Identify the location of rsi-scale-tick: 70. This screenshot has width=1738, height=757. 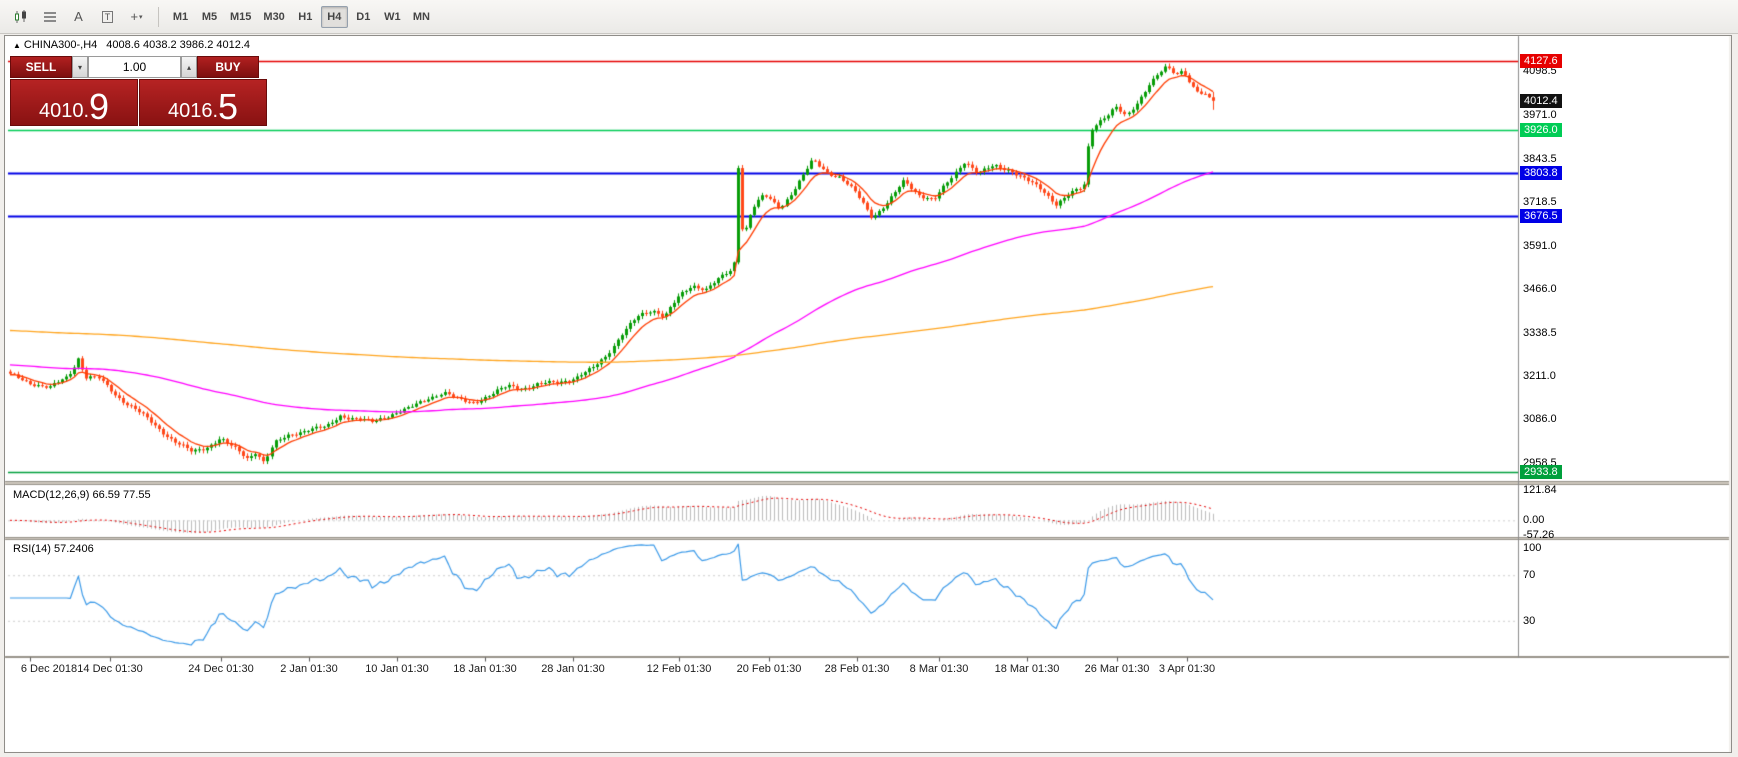
(1529, 575).